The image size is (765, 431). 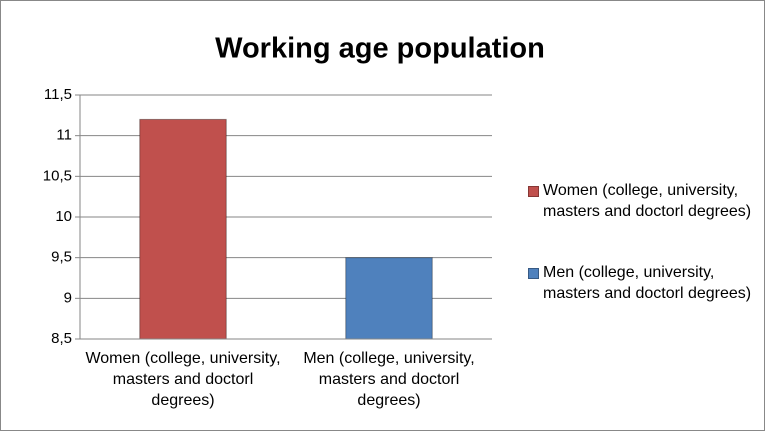 What do you see at coordinates (63, 216) in the screenshot?
I see `y-tick-label: 10` at bounding box center [63, 216].